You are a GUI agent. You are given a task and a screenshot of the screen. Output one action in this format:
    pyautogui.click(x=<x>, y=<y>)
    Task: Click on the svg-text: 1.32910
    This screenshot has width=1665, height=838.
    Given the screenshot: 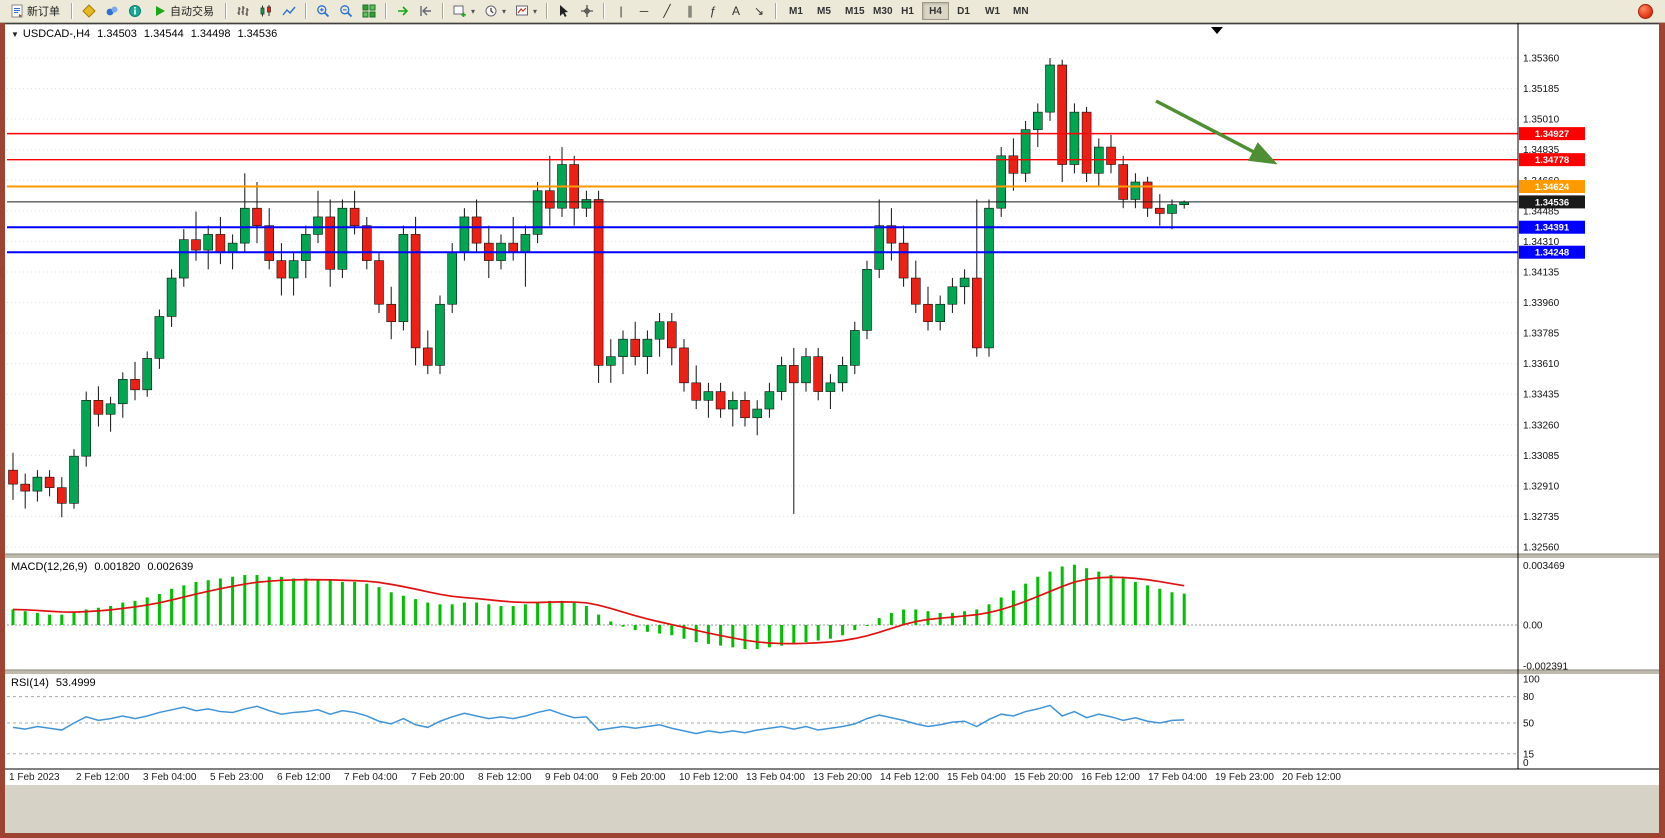 What is the action you would take?
    pyautogui.click(x=1541, y=486)
    